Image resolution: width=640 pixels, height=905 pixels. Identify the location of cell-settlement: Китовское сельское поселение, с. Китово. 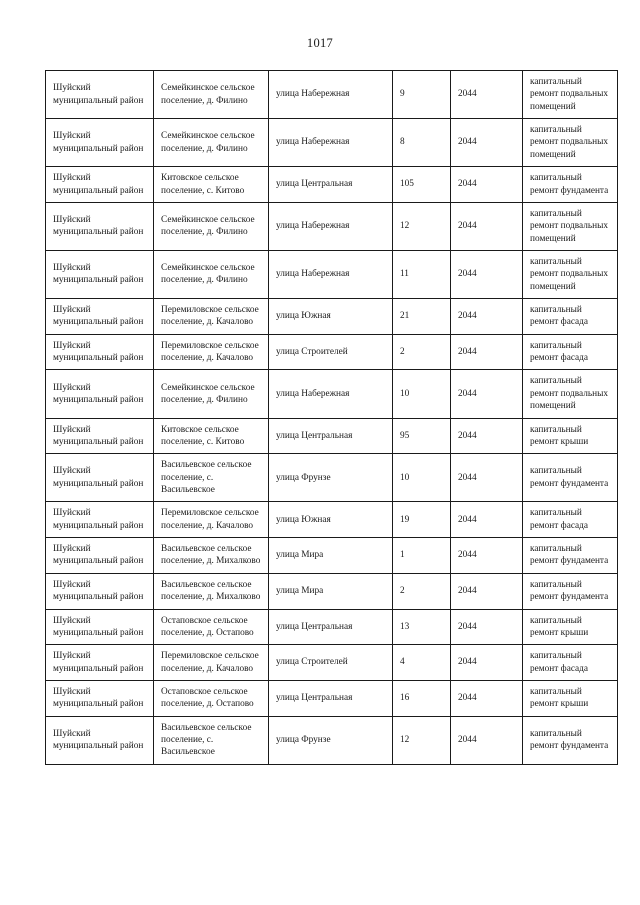
(211, 184).